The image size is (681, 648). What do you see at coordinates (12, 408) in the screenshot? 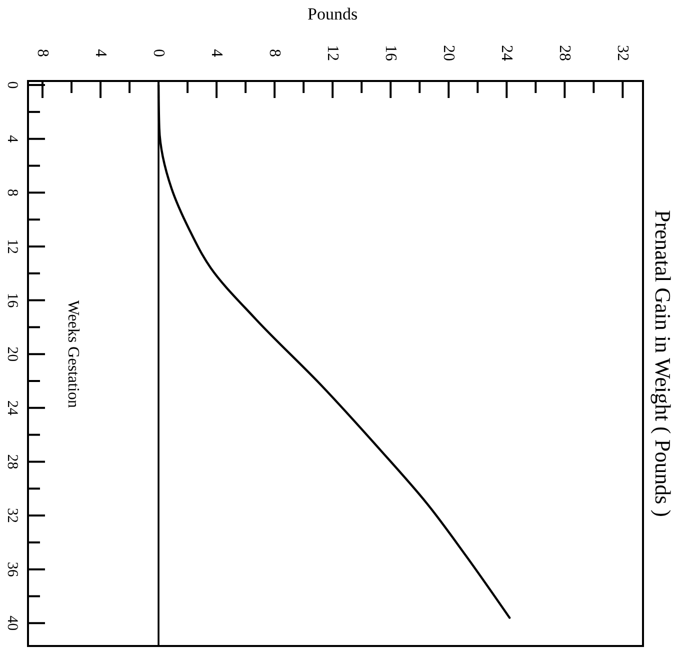
I see `y-tick-label: 24` at bounding box center [12, 408].